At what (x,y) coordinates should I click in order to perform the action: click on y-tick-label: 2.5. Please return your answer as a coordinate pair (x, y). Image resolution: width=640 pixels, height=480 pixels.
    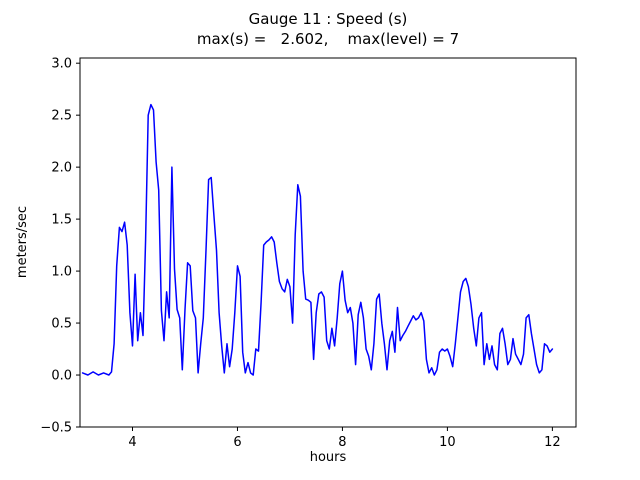
    Looking at the image, I should click on (61, 116).